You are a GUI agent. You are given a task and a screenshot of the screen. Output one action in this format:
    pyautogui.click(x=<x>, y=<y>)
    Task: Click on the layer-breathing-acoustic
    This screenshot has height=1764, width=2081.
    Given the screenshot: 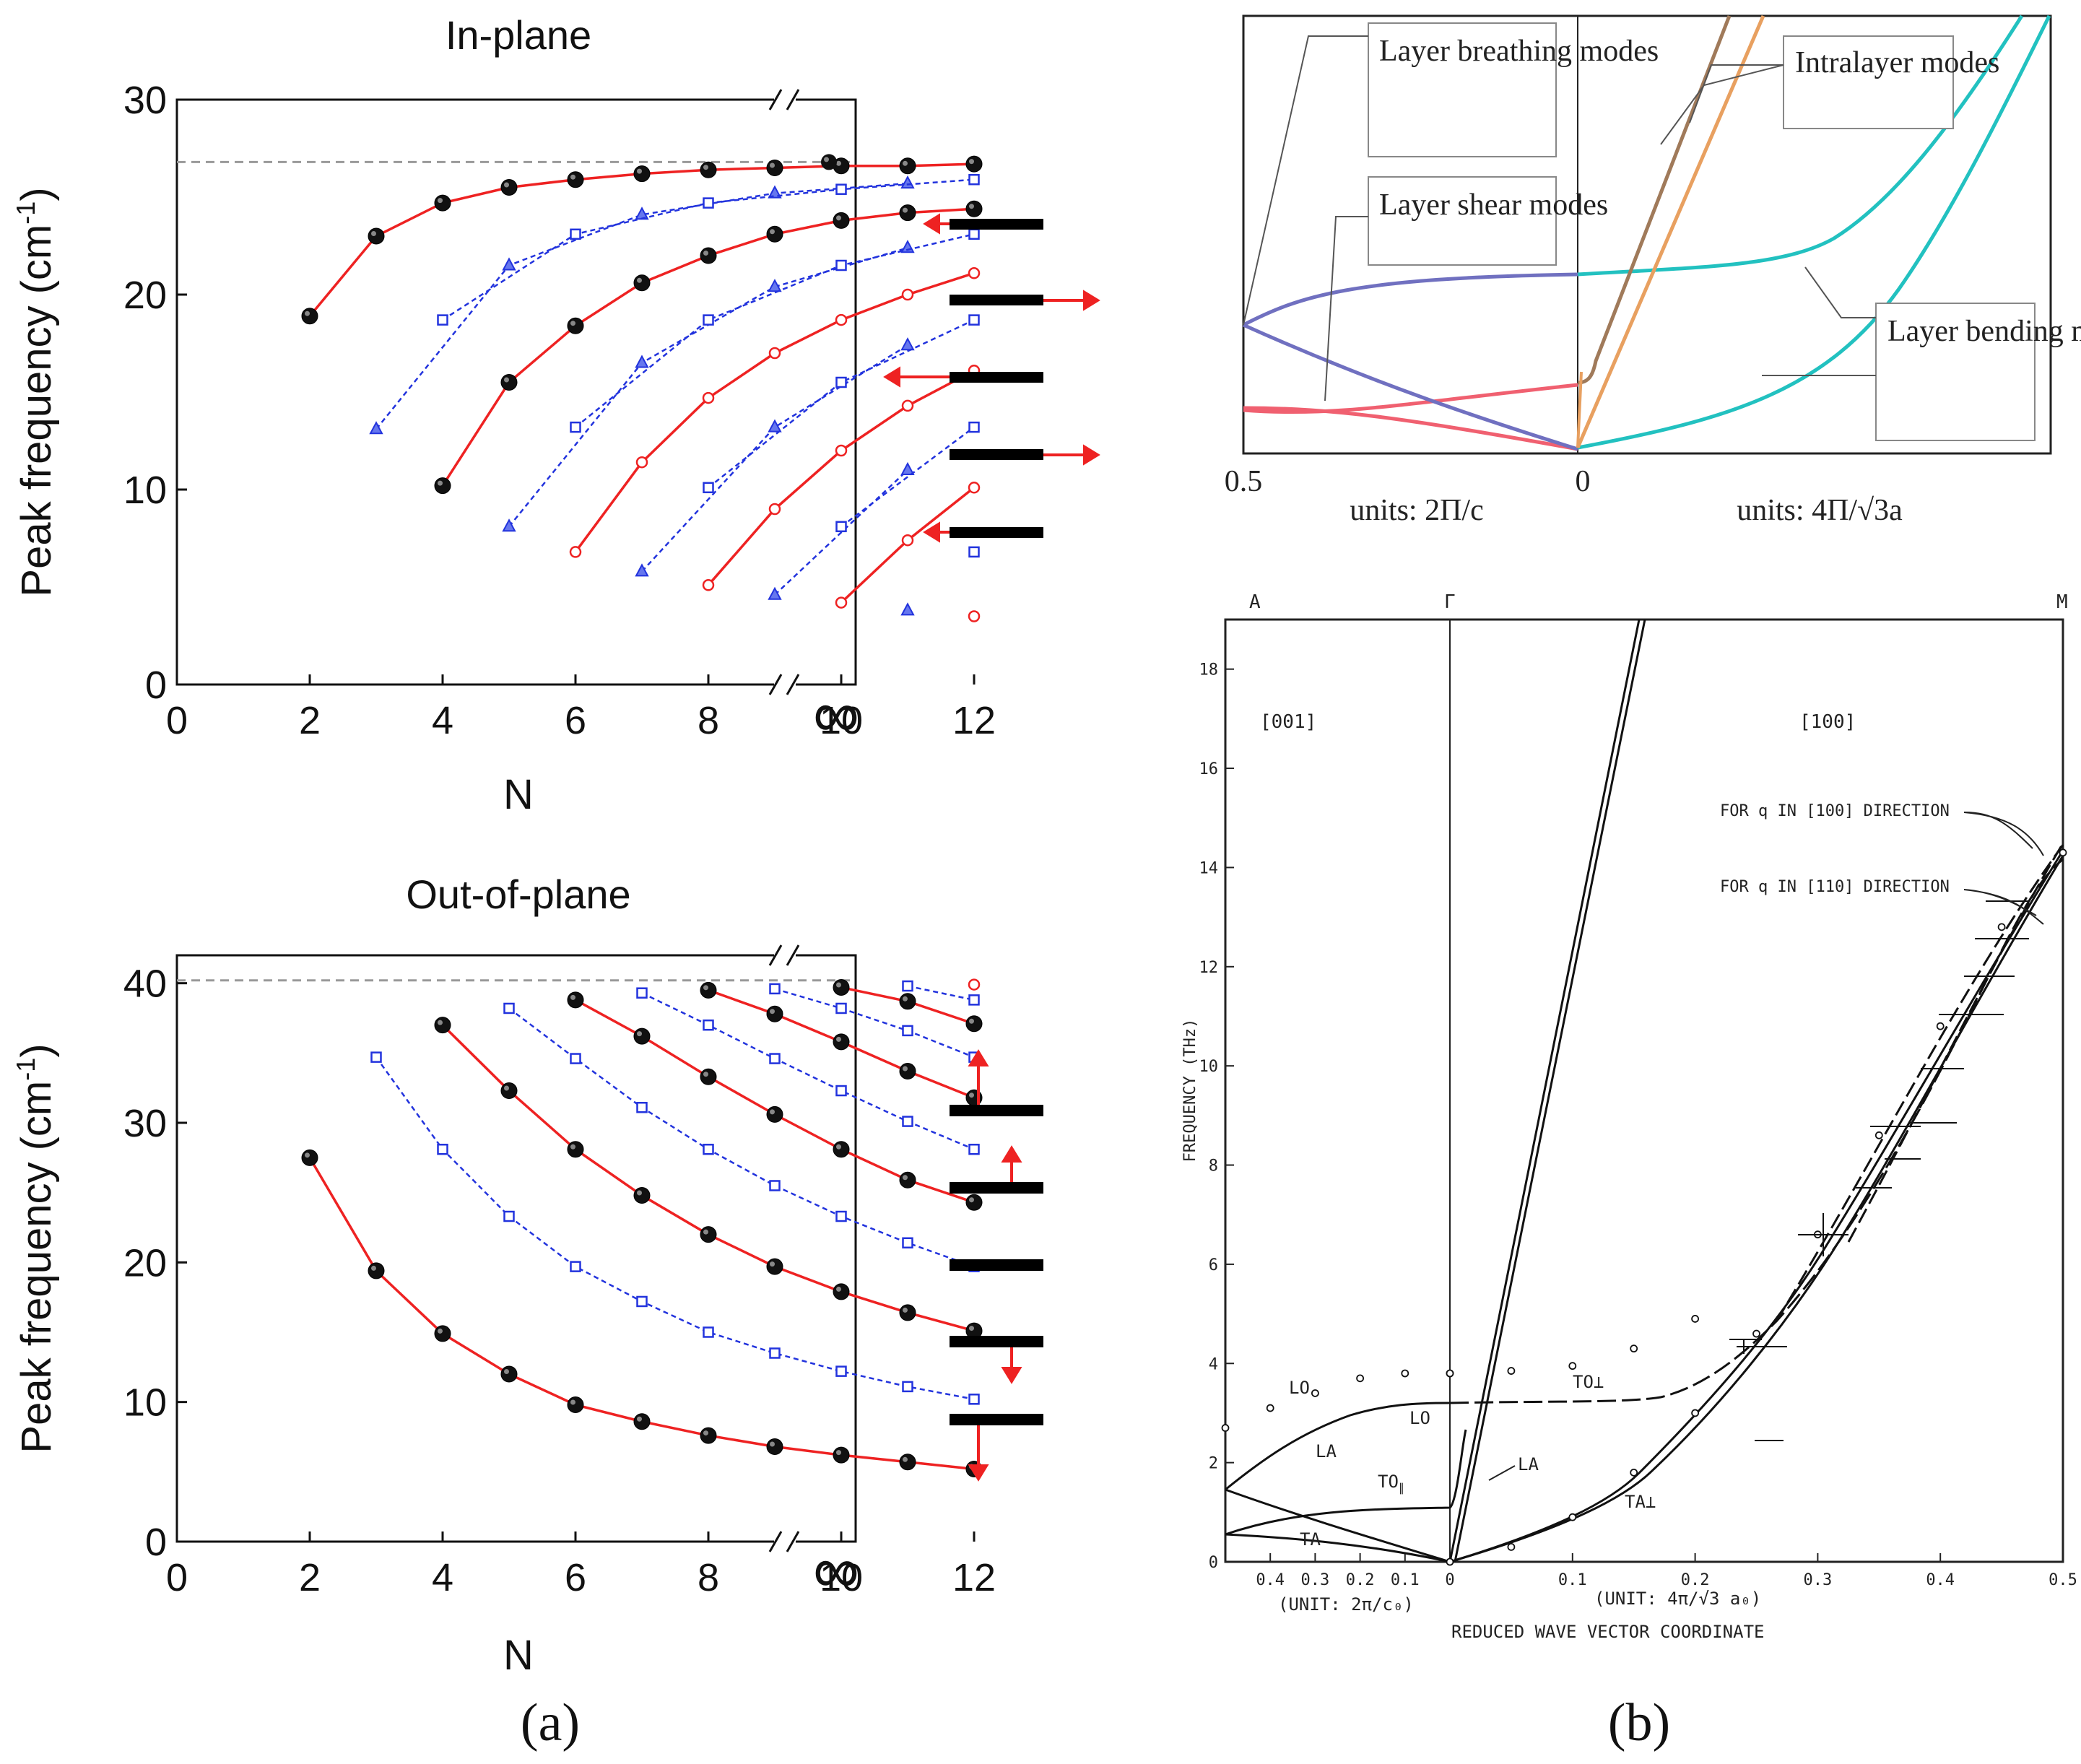 What is the action you would take?
    pyautogui.click(x=1410, y=428)
    